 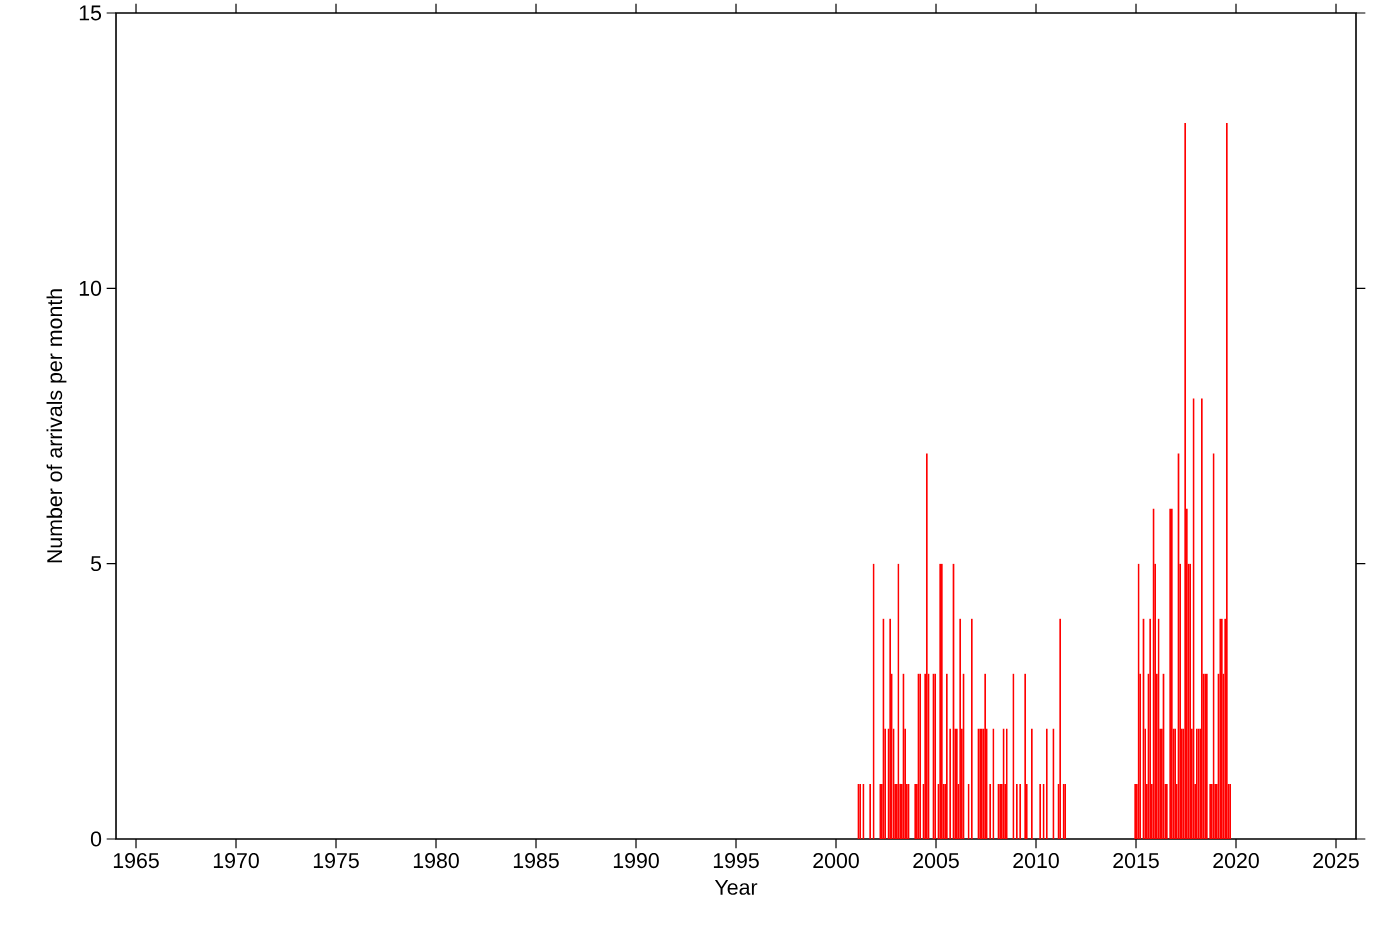 What do you see at coordinates (636, 861) in the screenshot?
I see `x-tick-label: 1990` at bounding box center [636, 861].